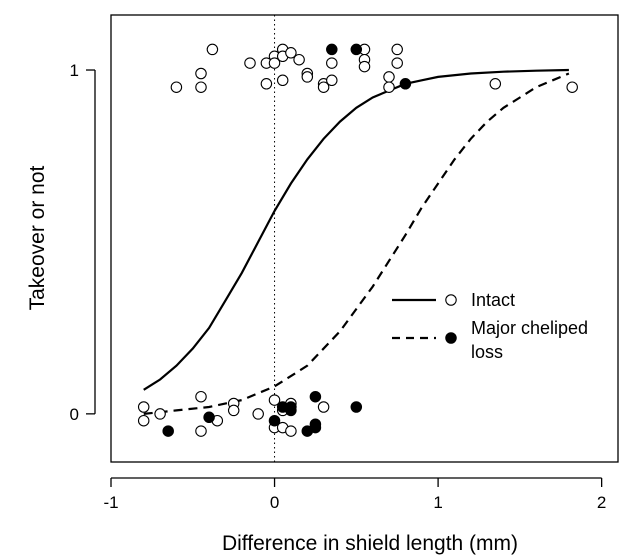 Image resolution: width=633 pixels, height=558 pixels. I want to click on x-tick-label: 1, so click(437, 502).